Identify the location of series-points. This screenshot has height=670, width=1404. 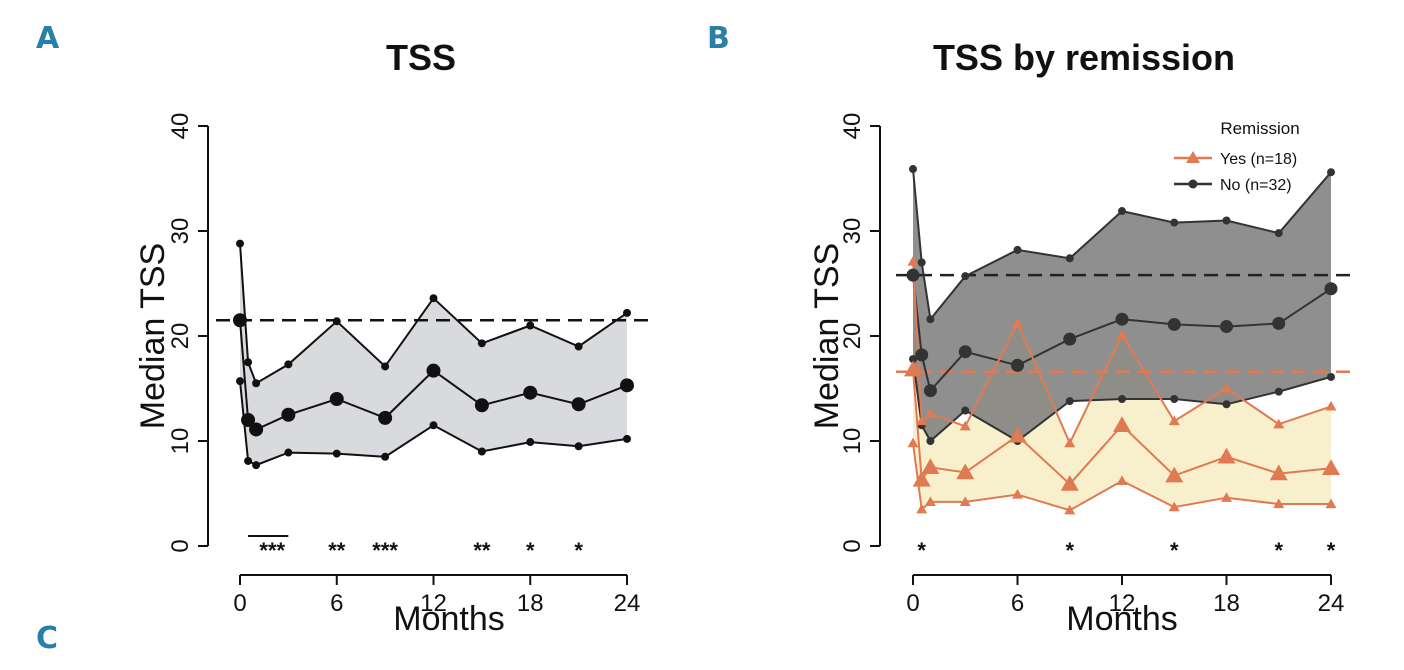
(433, 354).